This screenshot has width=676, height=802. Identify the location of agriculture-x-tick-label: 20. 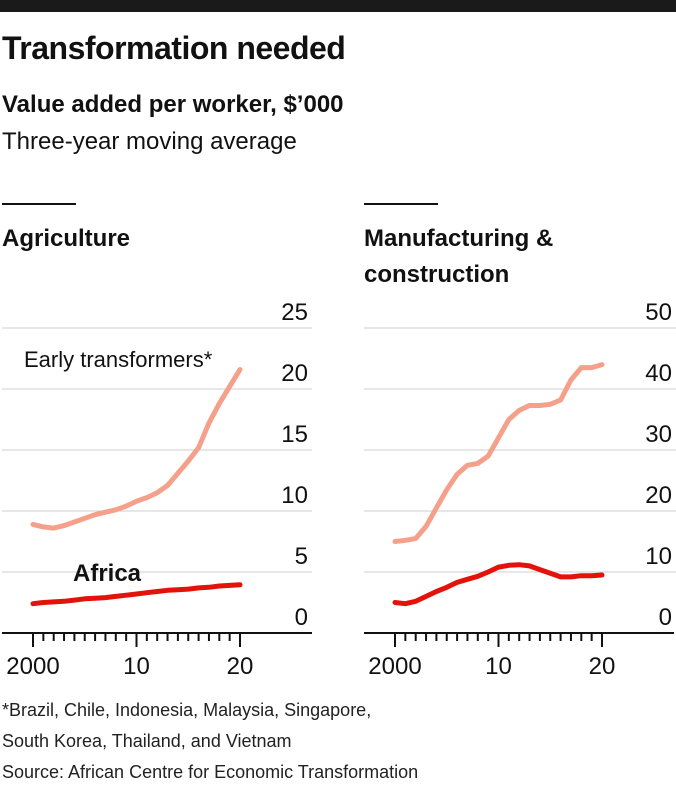
(240, 666).